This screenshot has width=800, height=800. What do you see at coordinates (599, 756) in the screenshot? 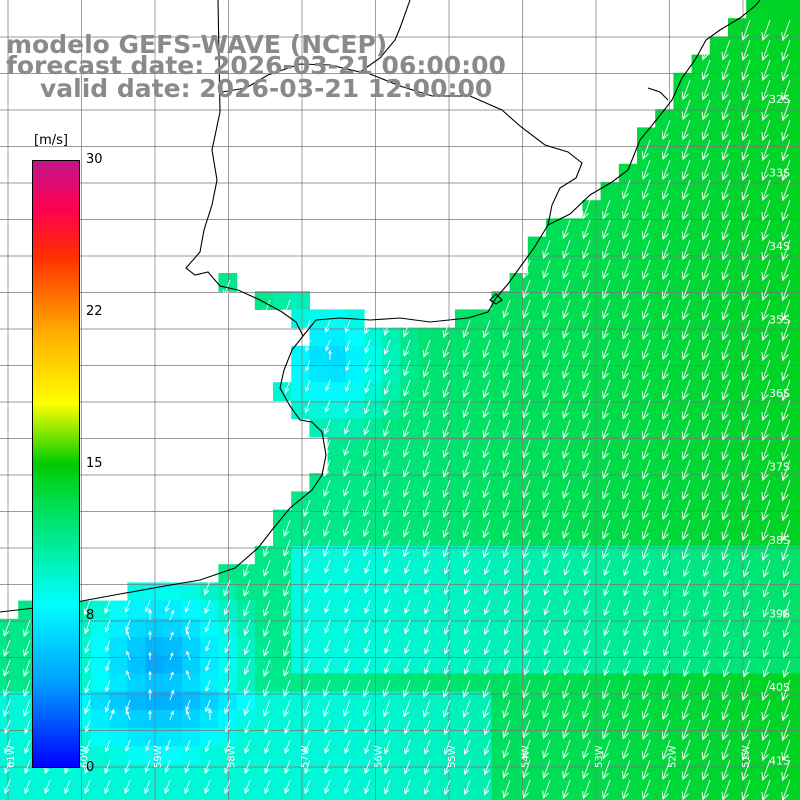
I see `longitude-label: 53W` at bounding box center [599, 756].